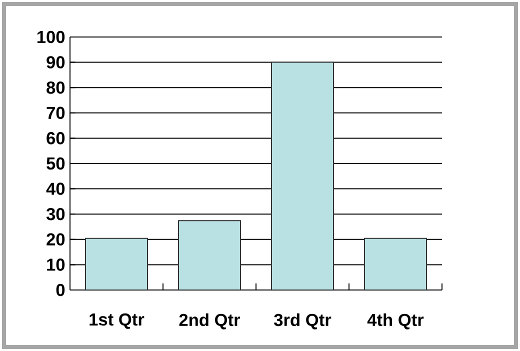  I want to click on y-tick-label: 50, so click(55, 163).